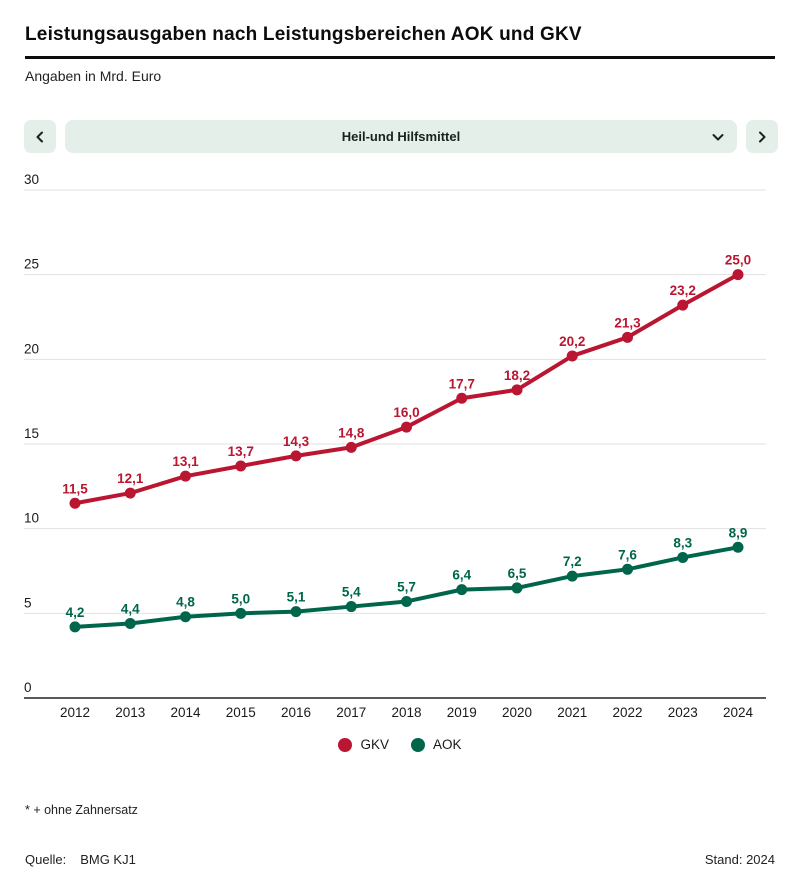 This screenshot has height=894, width=800. What do you see at coordinates (351, 592) in the screenshot?
I see `aok-value-label: 5,4` at bounding box center [351, 592].